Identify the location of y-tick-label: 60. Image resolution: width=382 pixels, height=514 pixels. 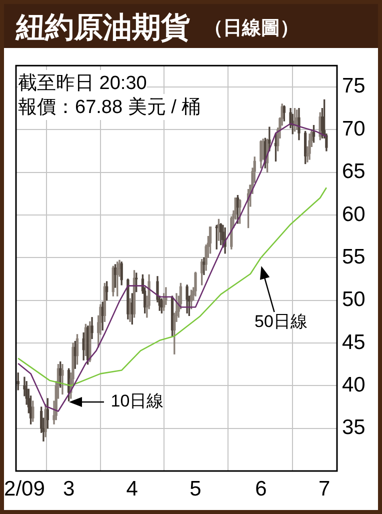
(354, 214).